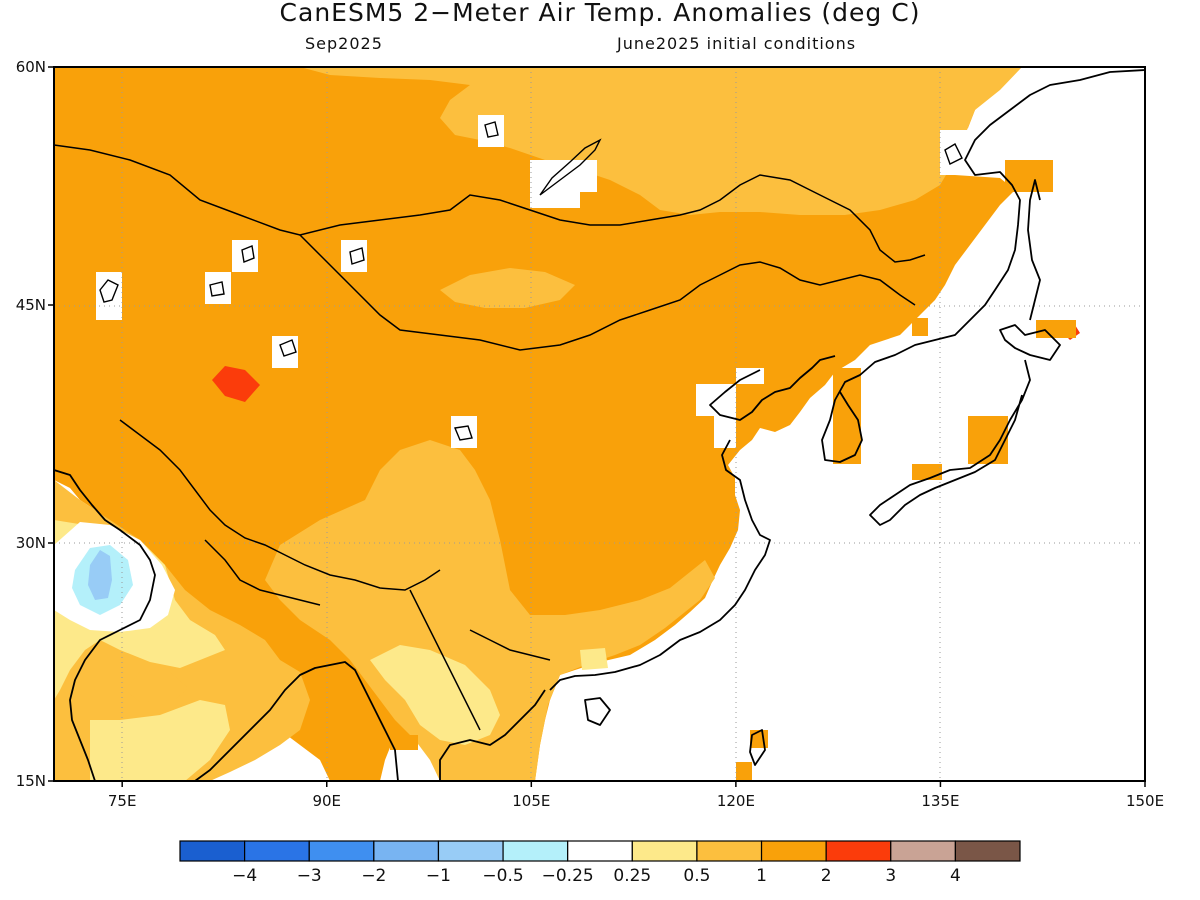  I want to click on anomaly-region-0.25-to-0.5-patch, so click(594, 659).